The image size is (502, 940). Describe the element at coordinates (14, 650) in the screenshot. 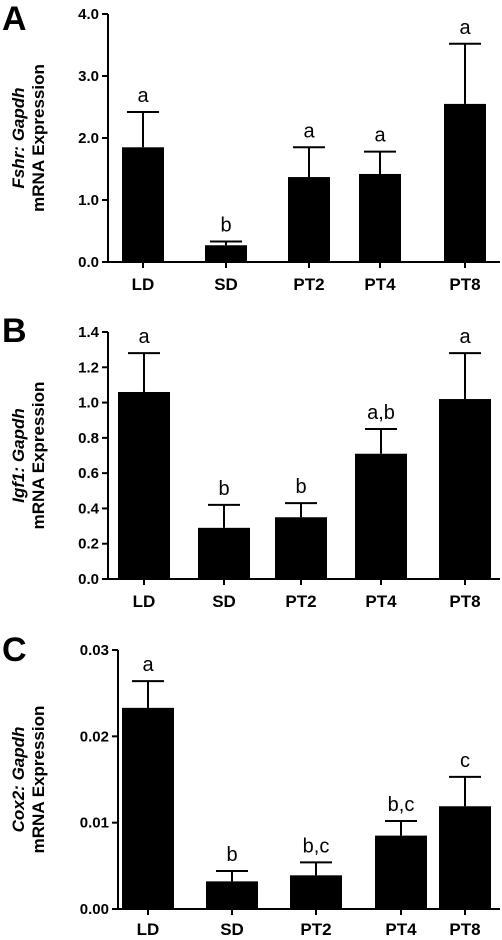

I see `panel-letter: C` at that location.